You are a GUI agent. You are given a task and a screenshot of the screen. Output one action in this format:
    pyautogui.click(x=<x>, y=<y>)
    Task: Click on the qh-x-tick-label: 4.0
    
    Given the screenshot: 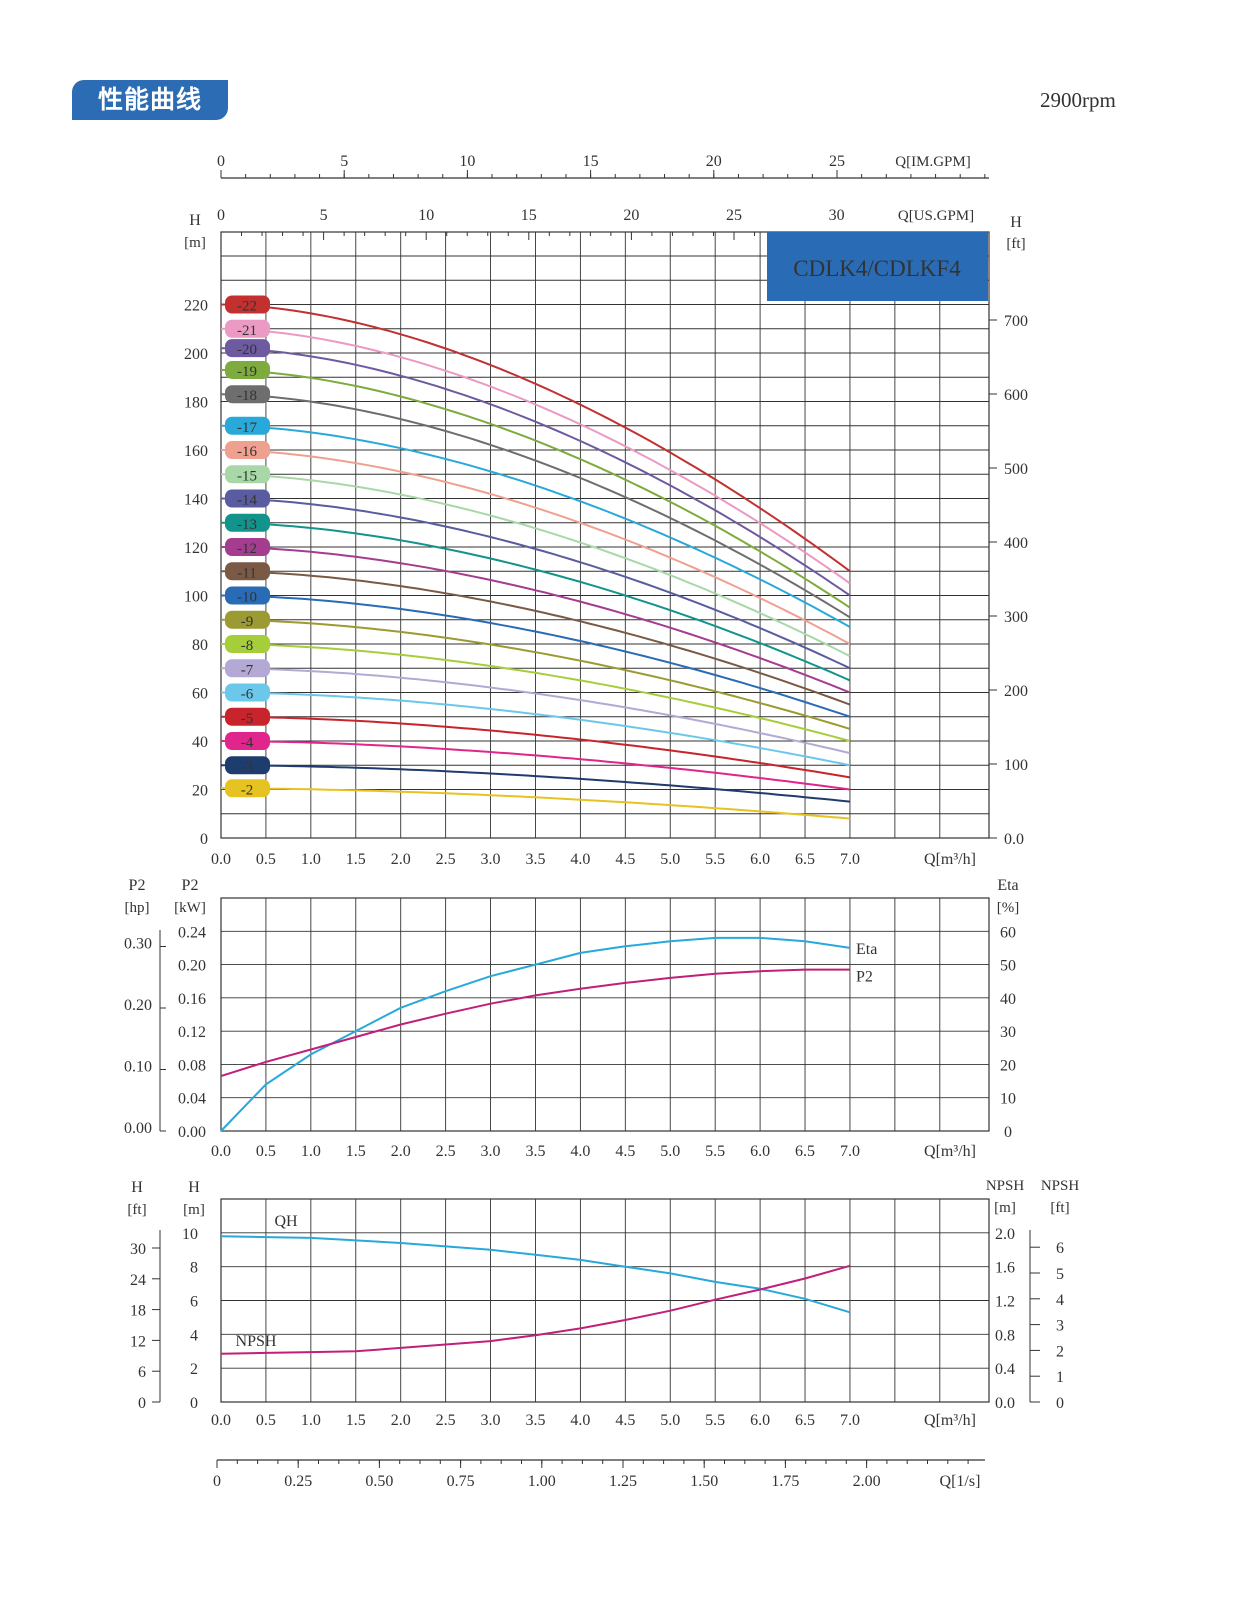 What is the action you would take?
    pyautogui.click(x=580, y=859)
    